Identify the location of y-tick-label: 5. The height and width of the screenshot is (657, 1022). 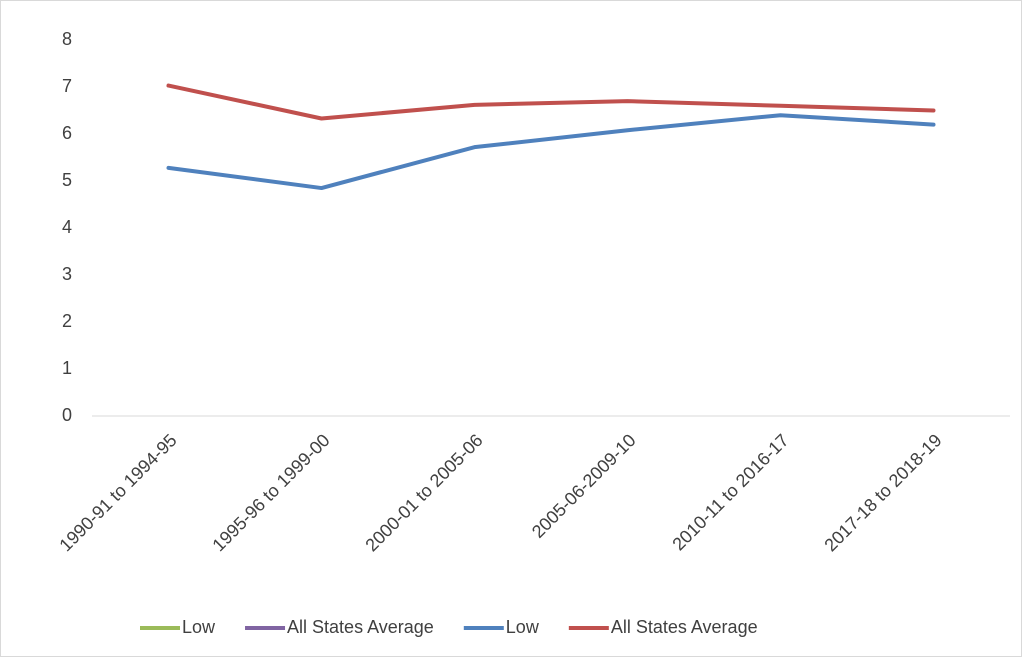
(67, 180).